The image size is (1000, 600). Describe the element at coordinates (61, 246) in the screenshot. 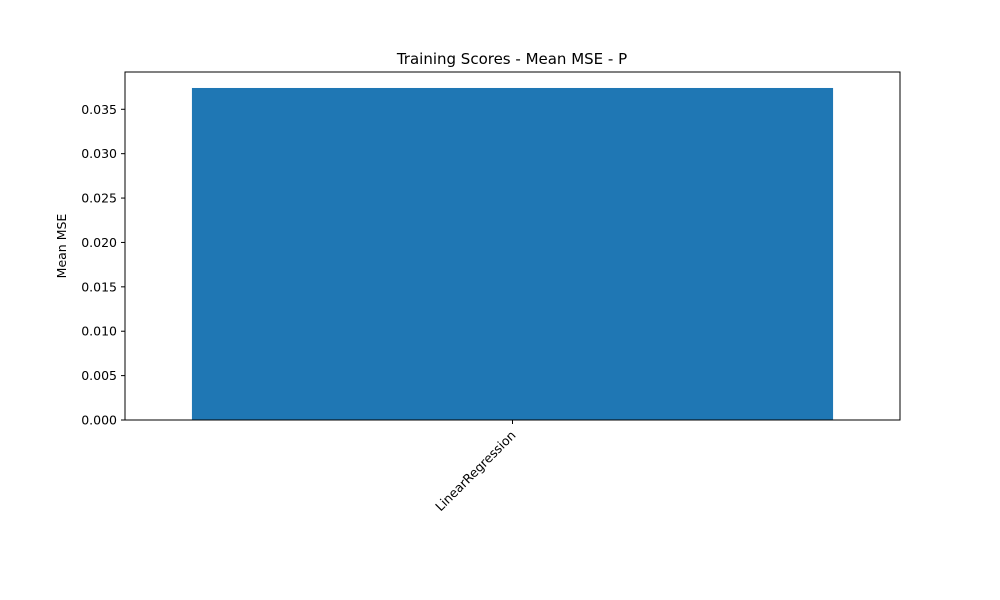

I see `y-axis-label: Mean MSE` at that location.